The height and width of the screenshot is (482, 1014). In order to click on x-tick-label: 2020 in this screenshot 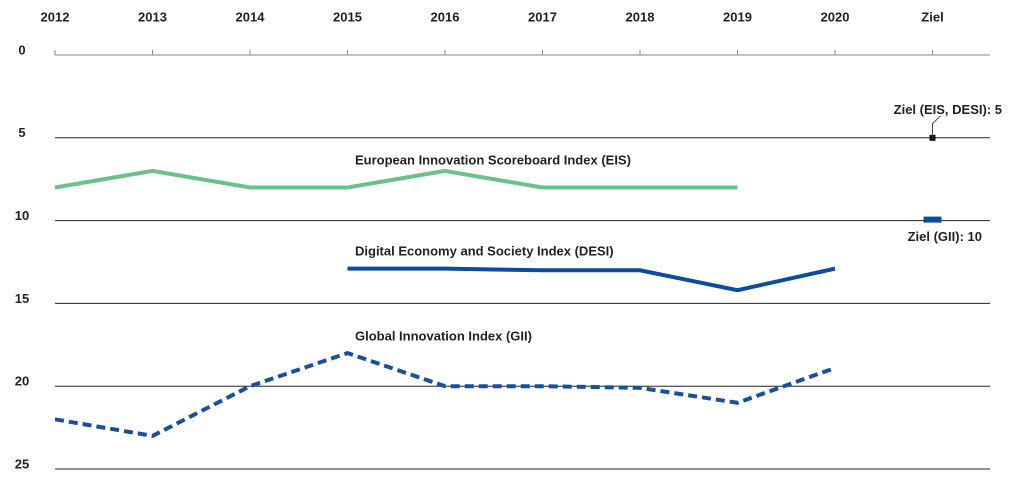, I will do `click(835, 16)`.